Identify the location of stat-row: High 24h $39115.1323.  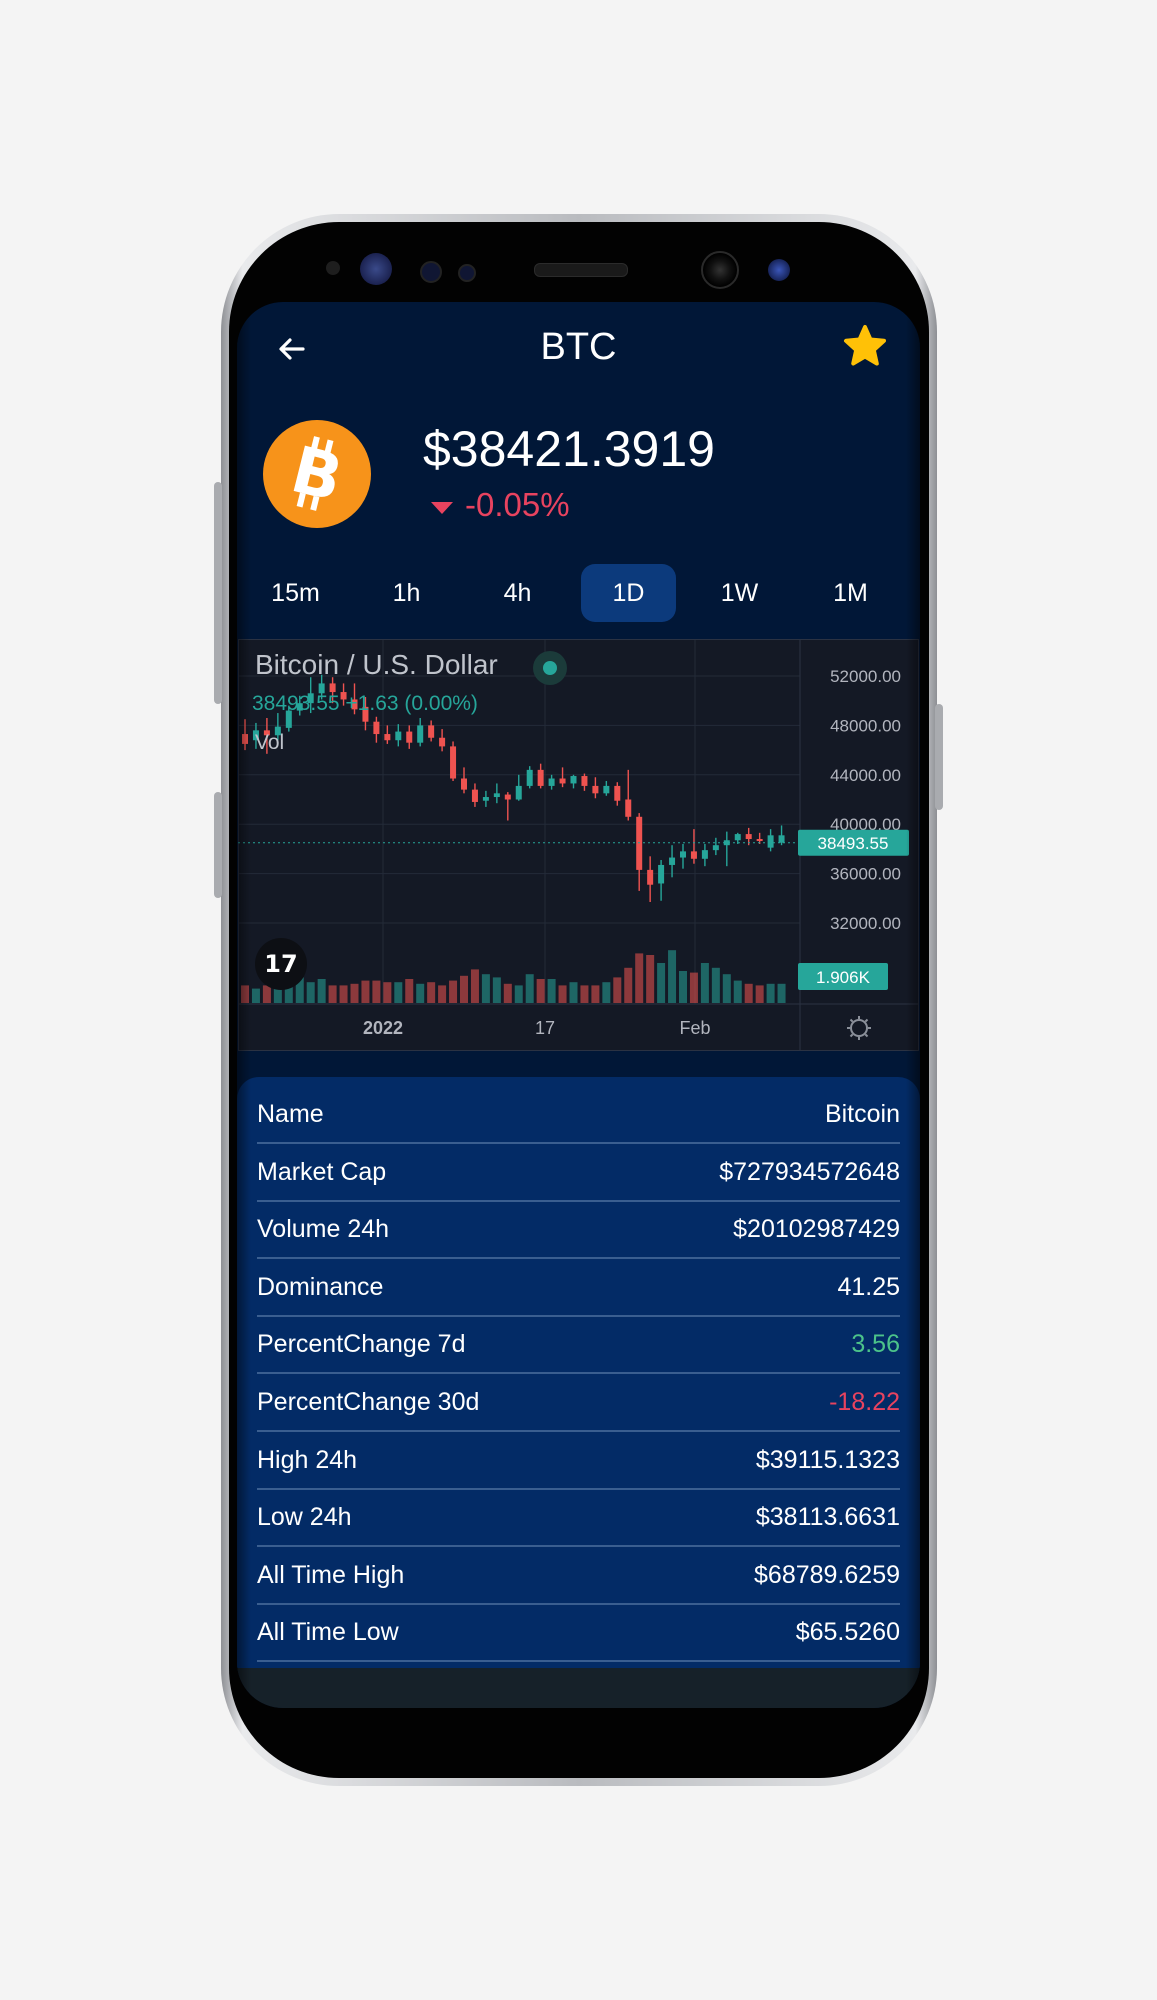
(578, 1460).